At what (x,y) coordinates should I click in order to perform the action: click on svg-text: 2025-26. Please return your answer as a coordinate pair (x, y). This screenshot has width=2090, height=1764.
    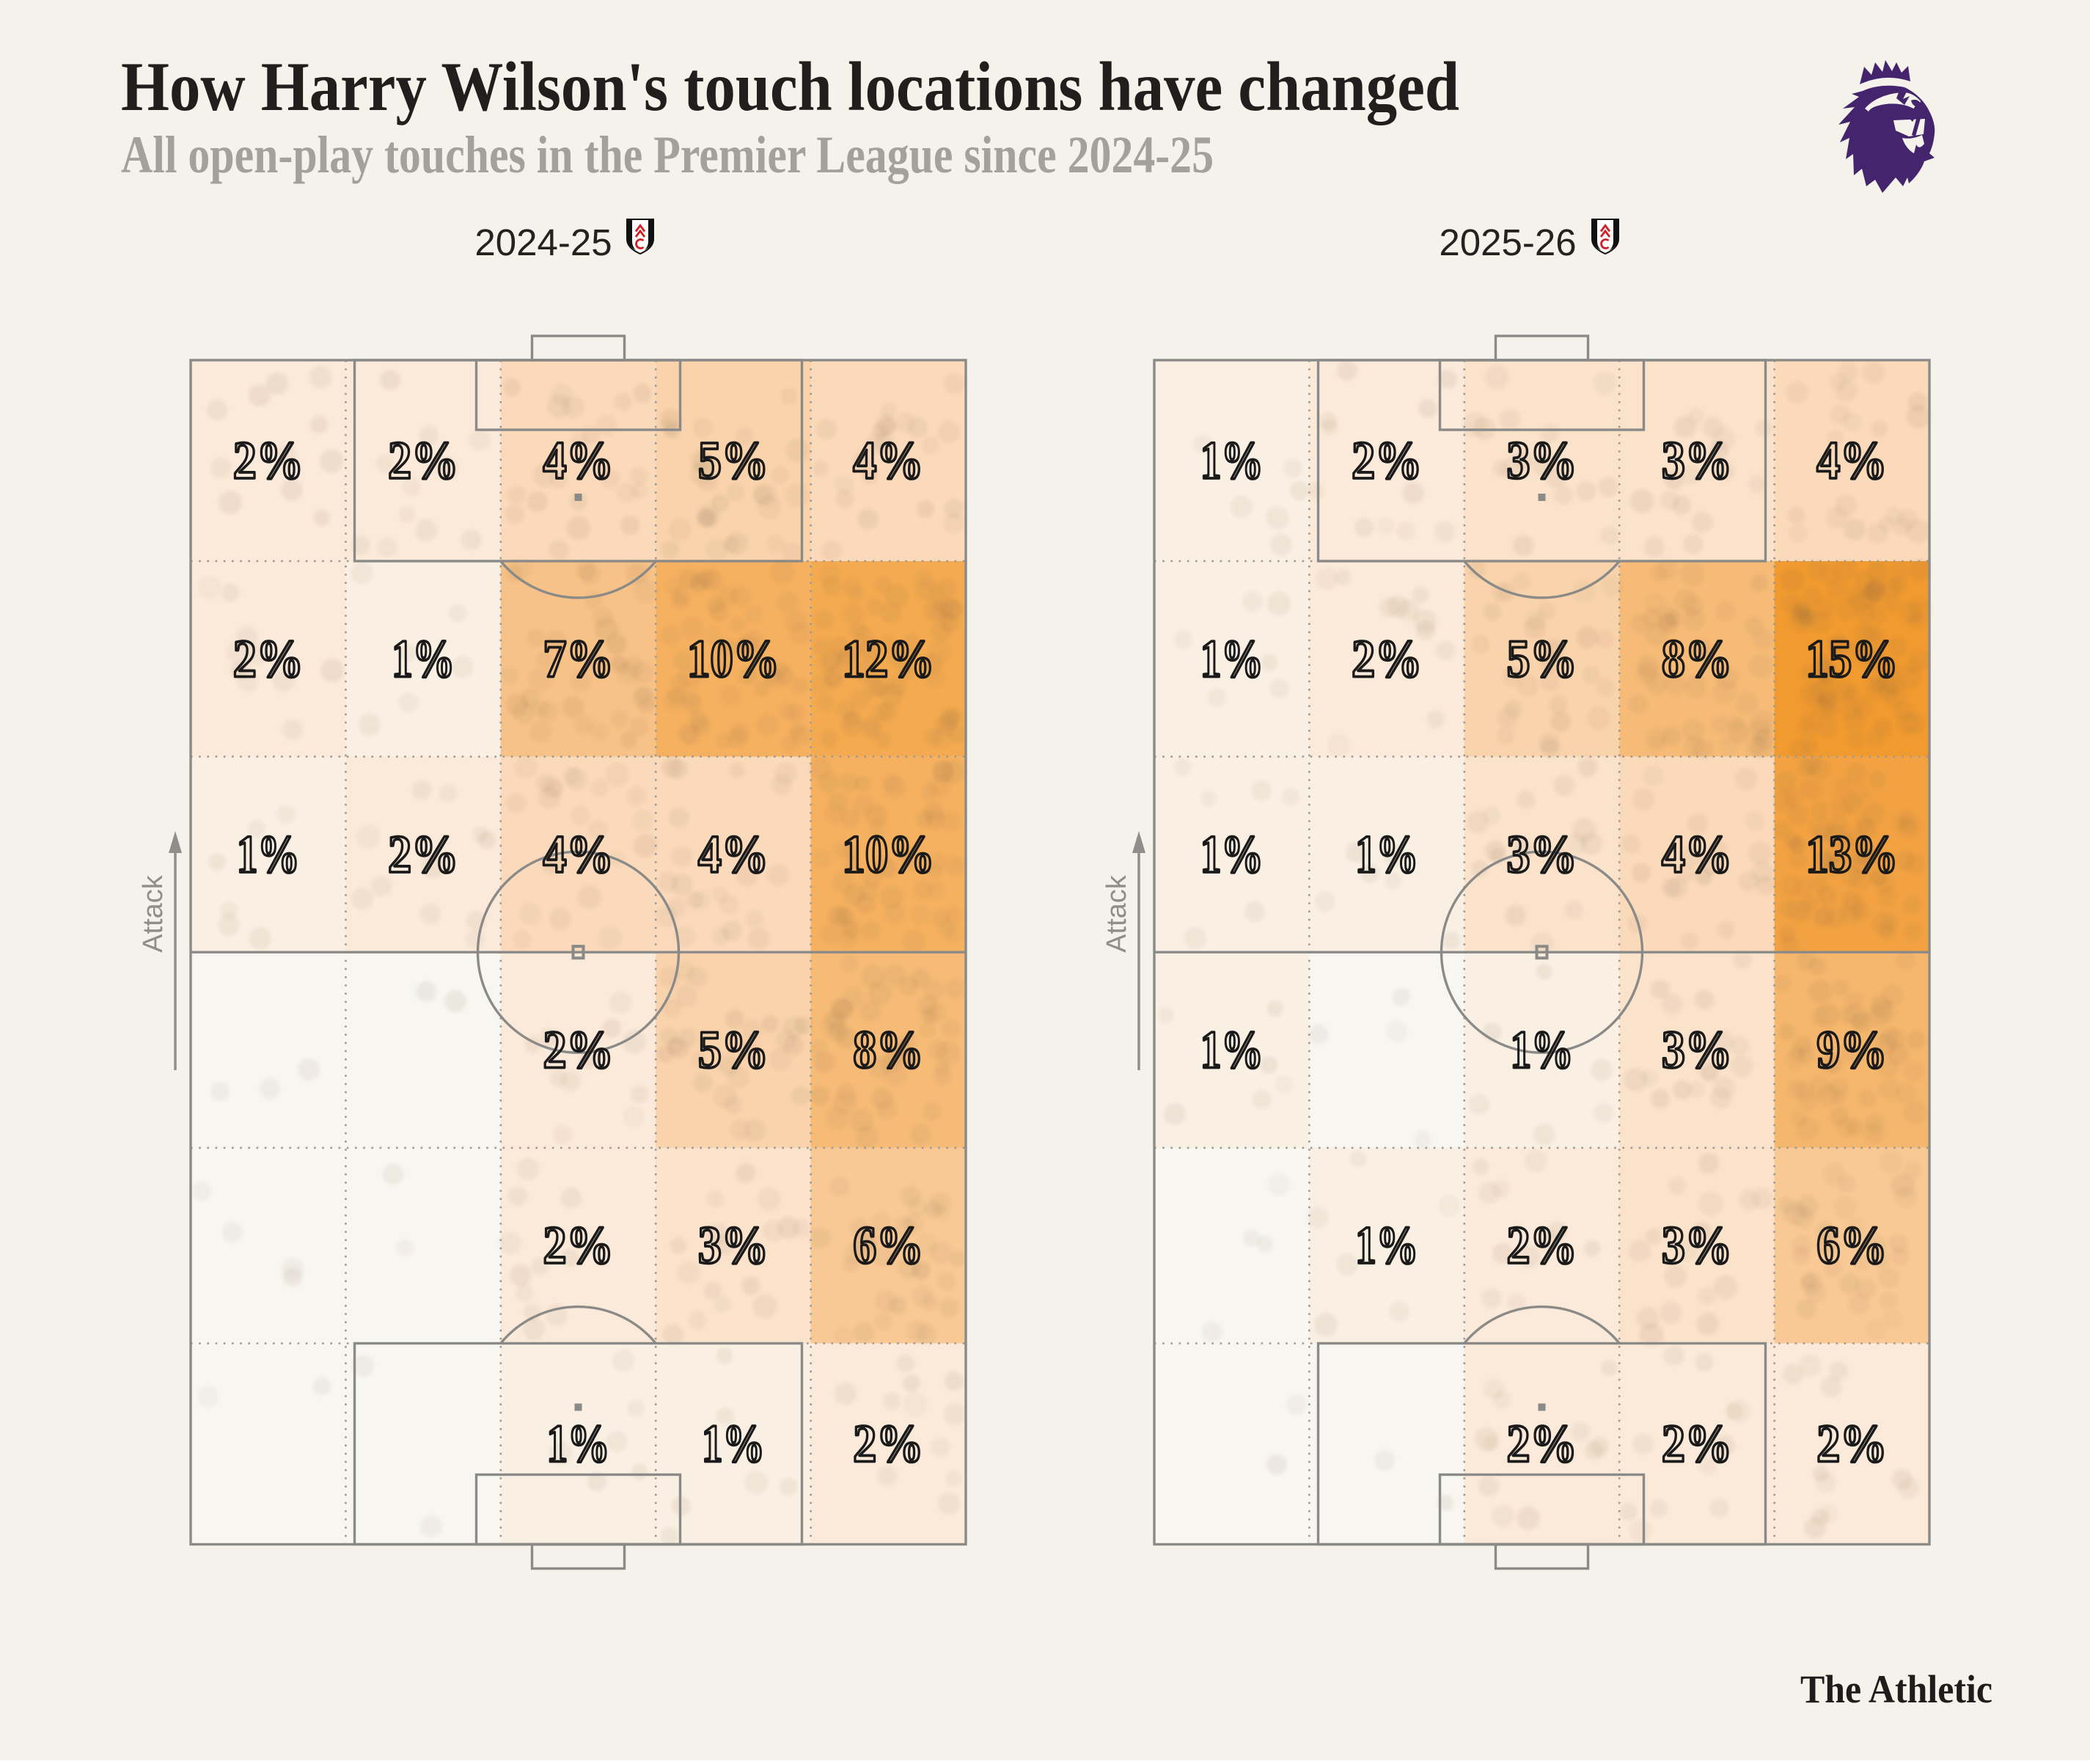
    Looking at the image, I should click on (1507, 243).